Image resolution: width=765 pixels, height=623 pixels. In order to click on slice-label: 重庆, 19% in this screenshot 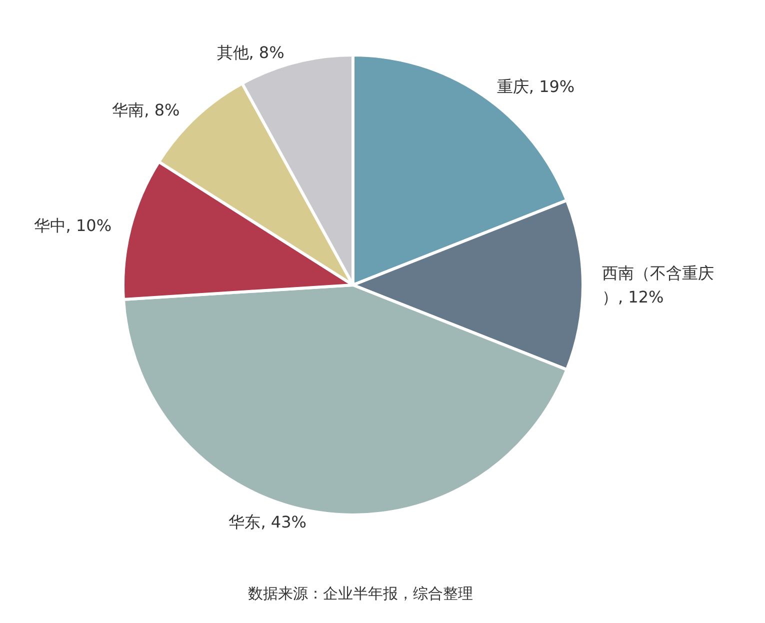, I will do `click(535, 86)`.